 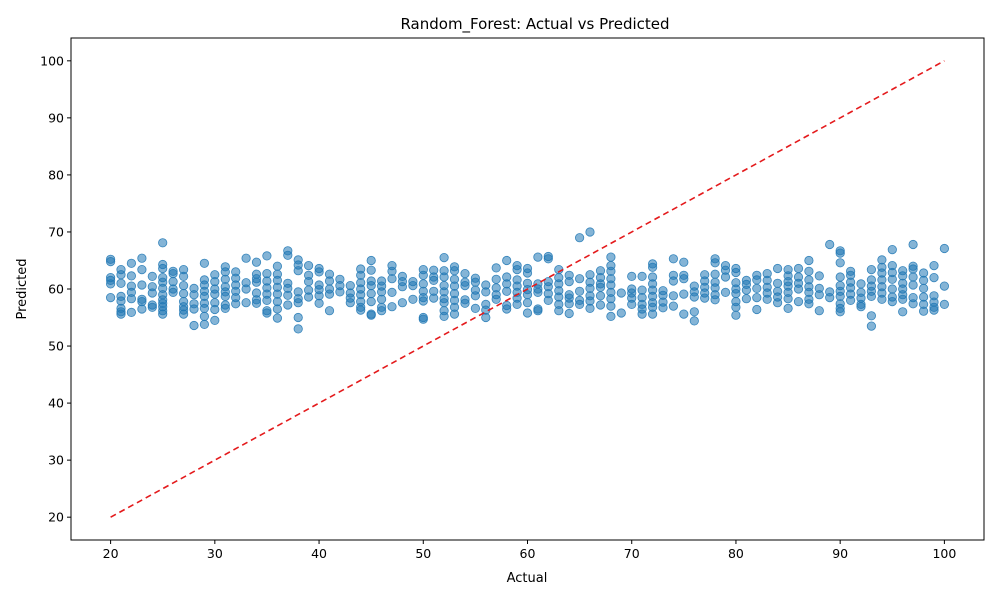 What do you see at coordinates (215, 553) in the screenshot?
I see `x-tick-label: 30` at bounding box center [215, 553].